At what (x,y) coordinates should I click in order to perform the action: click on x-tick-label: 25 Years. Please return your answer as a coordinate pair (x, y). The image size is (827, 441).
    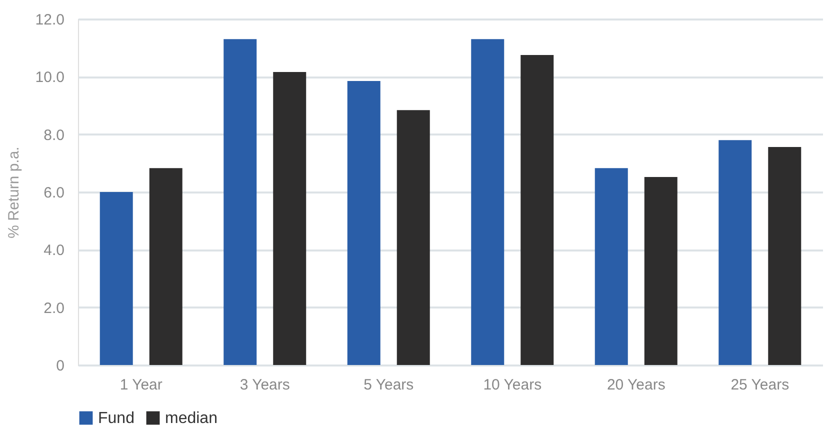
    Looking at the image, I should click on (760, 385).